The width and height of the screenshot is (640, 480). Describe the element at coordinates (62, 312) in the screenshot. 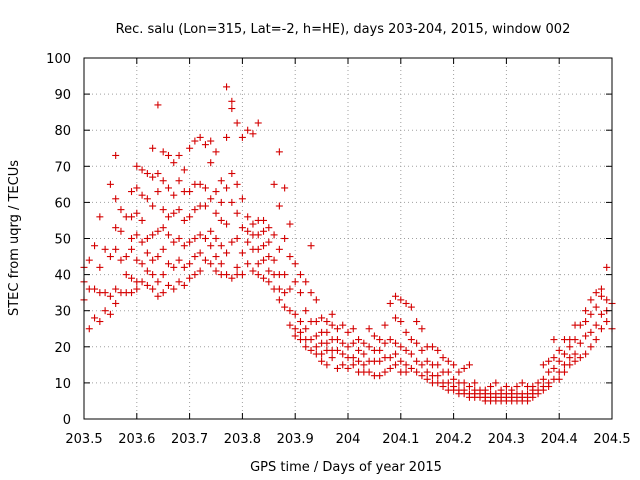

I see `y-tick-label: 30` at that location.